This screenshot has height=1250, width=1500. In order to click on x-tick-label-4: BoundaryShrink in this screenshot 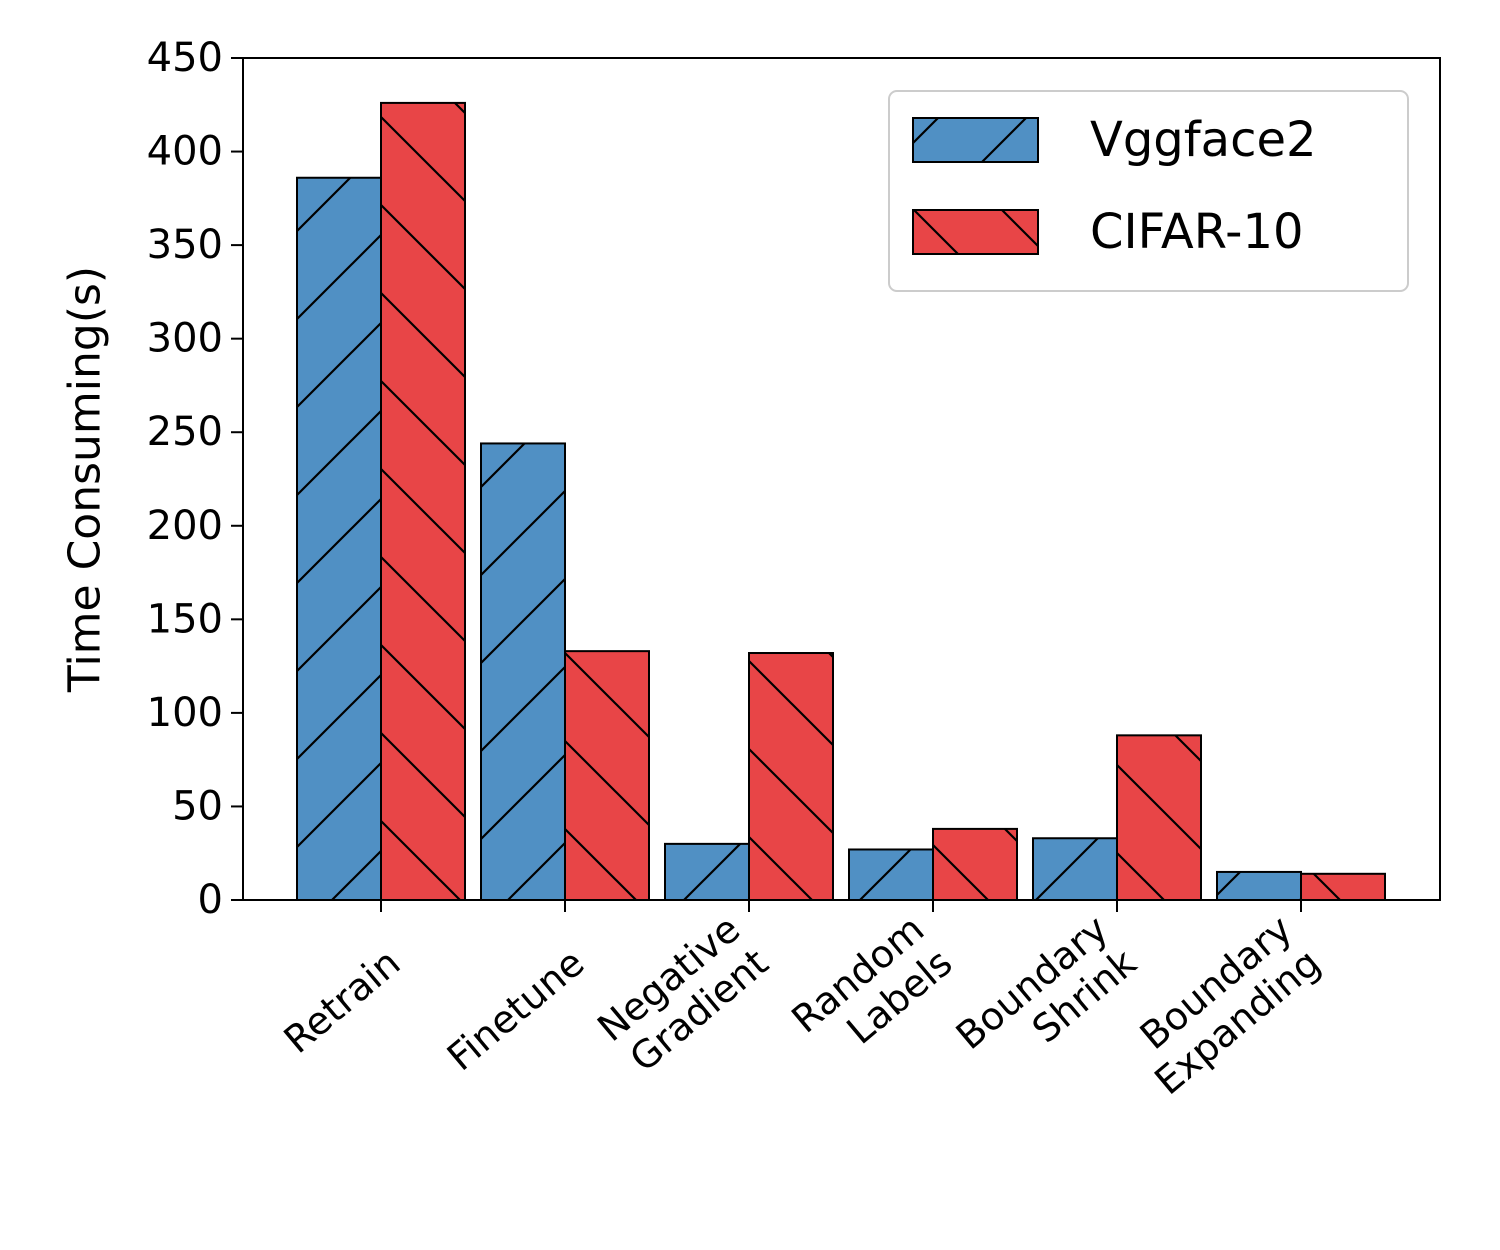, I will do `click(1046, 999)`.